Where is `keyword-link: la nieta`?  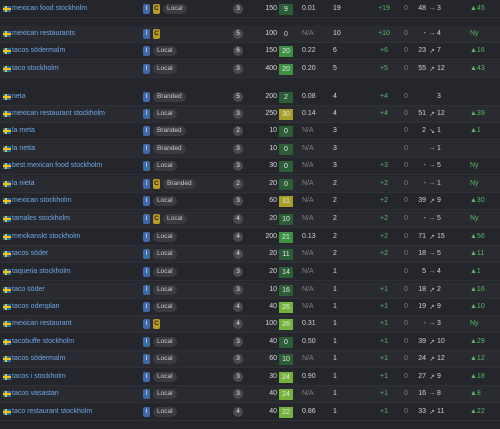 keyword-link: la nieta is located at coordinates (23, 183).